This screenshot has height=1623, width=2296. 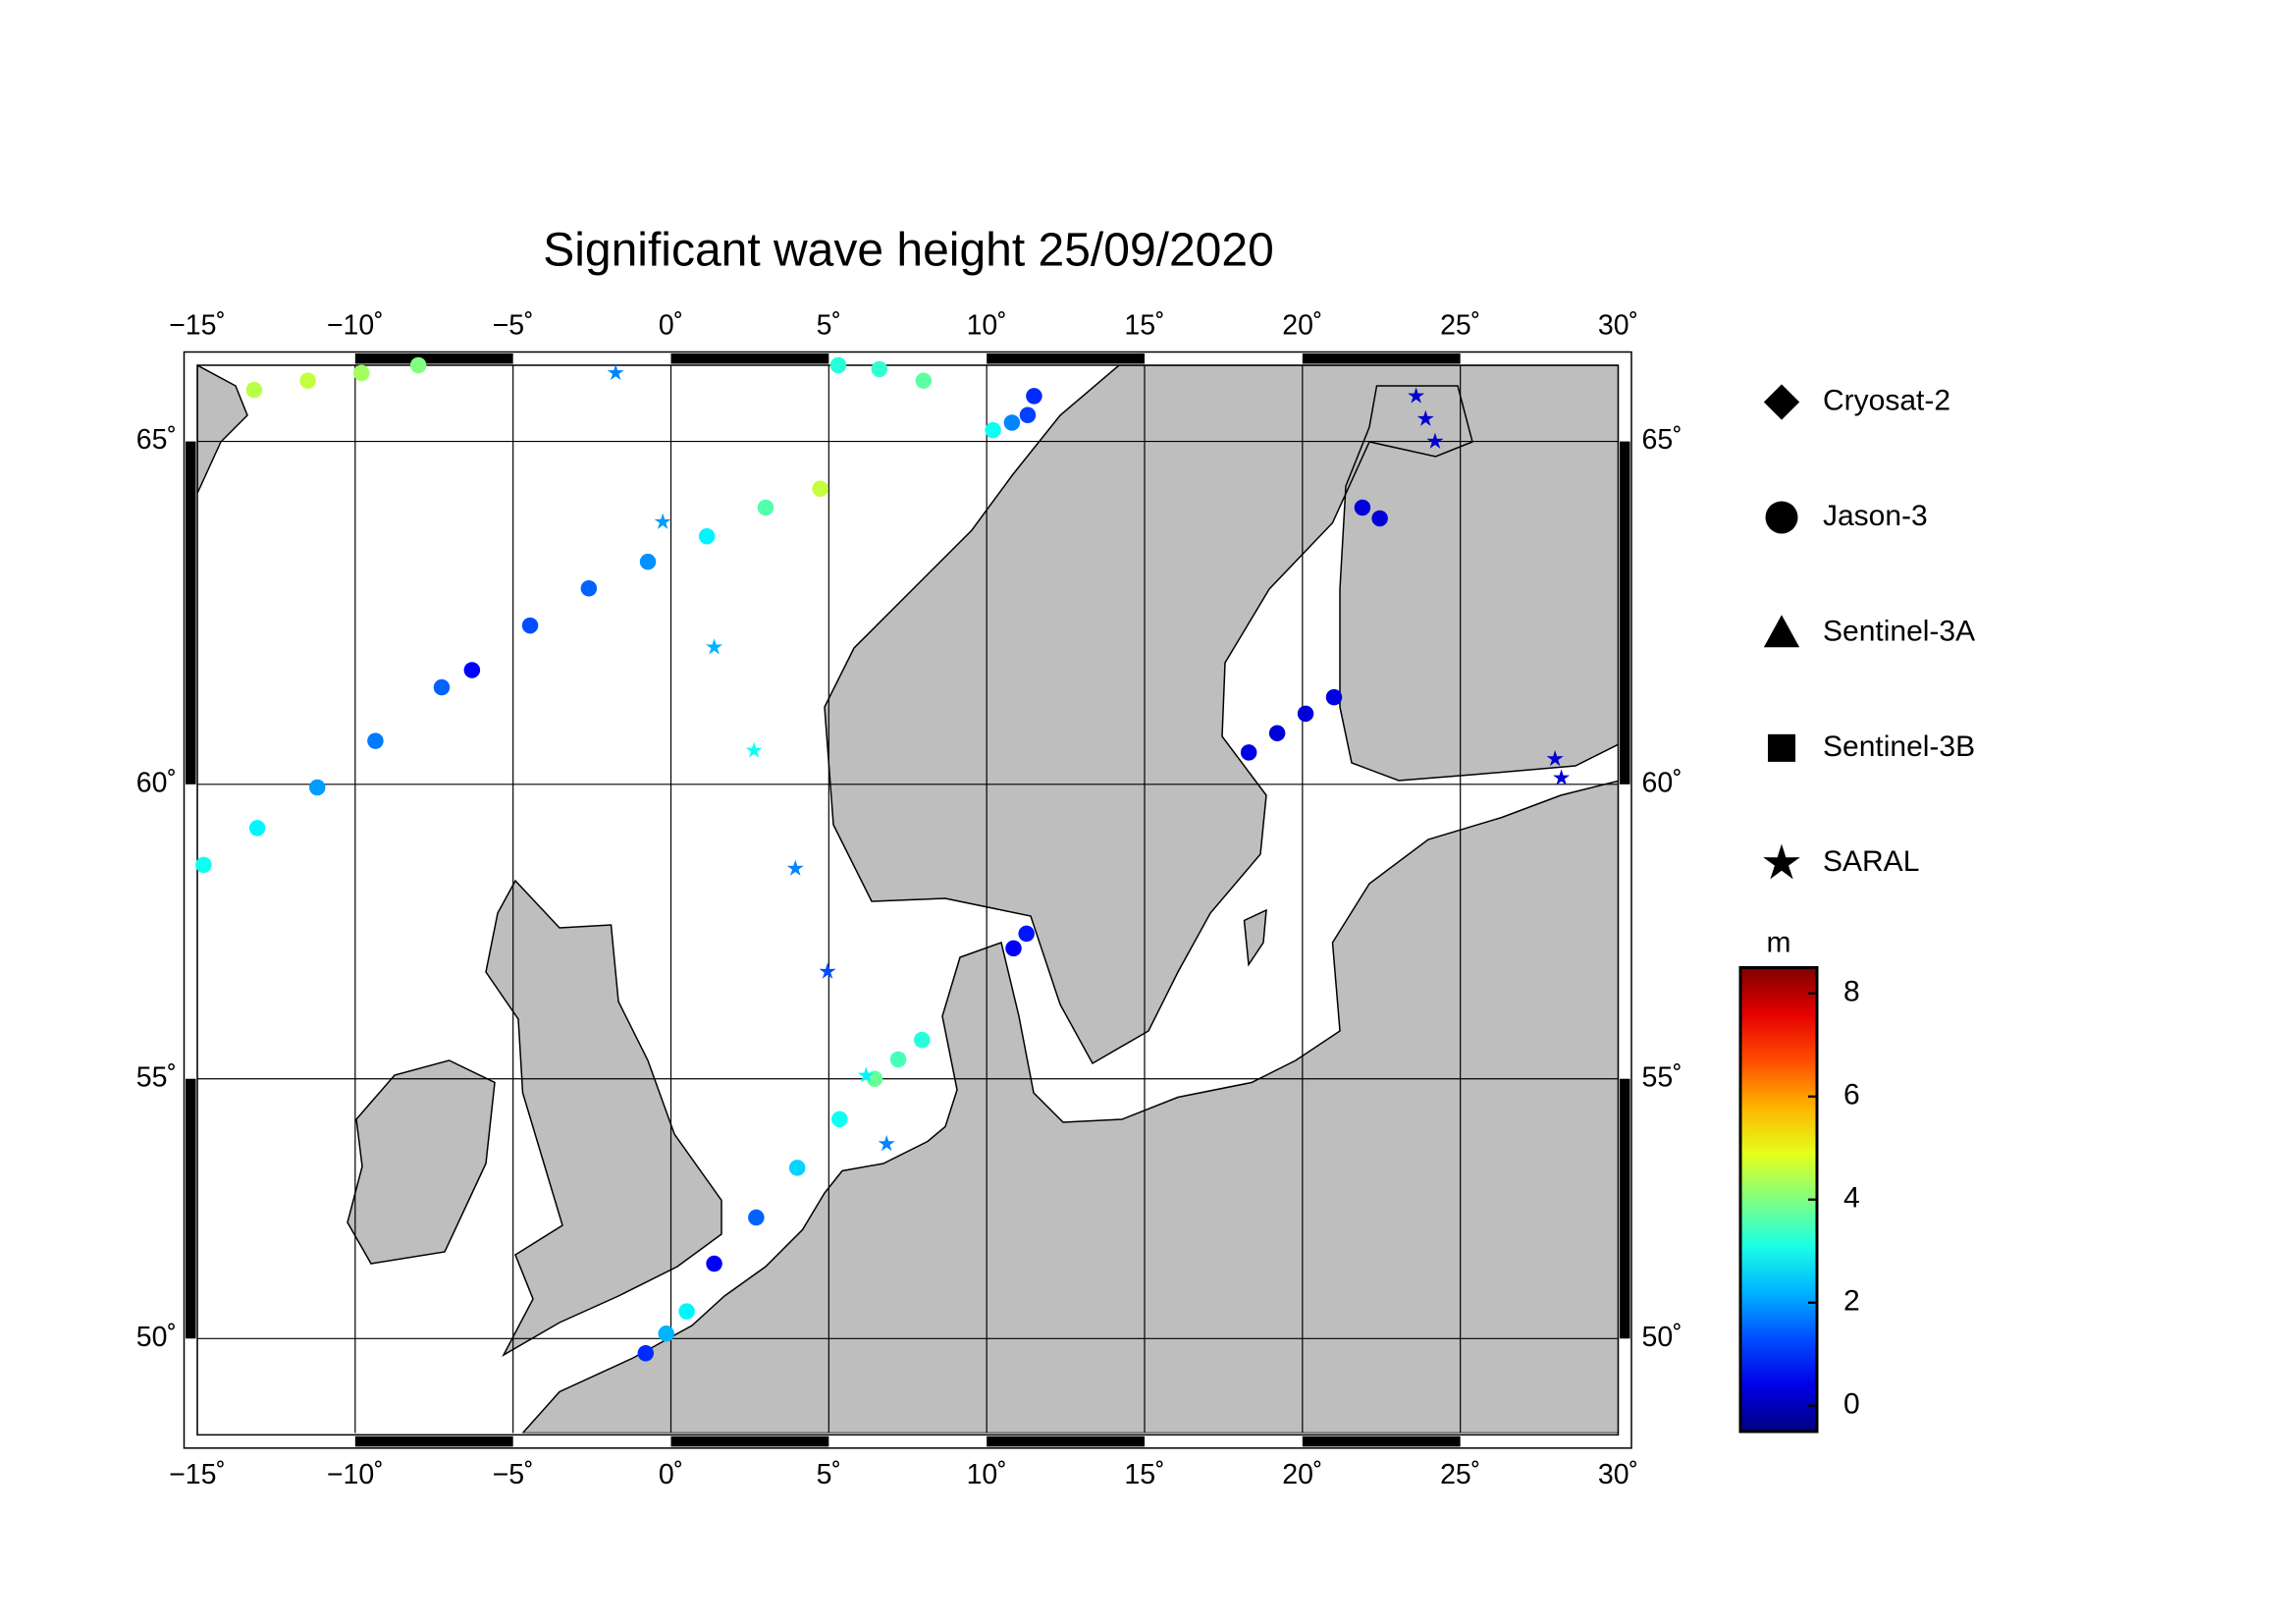 I want to click on ireland, so click(x=422, y=1162).